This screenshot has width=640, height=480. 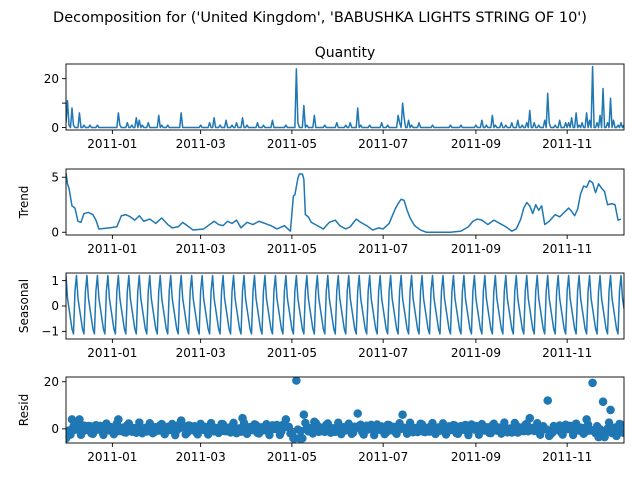 I want to click on y-axis-label: Trend, so click(x=24, y=203).